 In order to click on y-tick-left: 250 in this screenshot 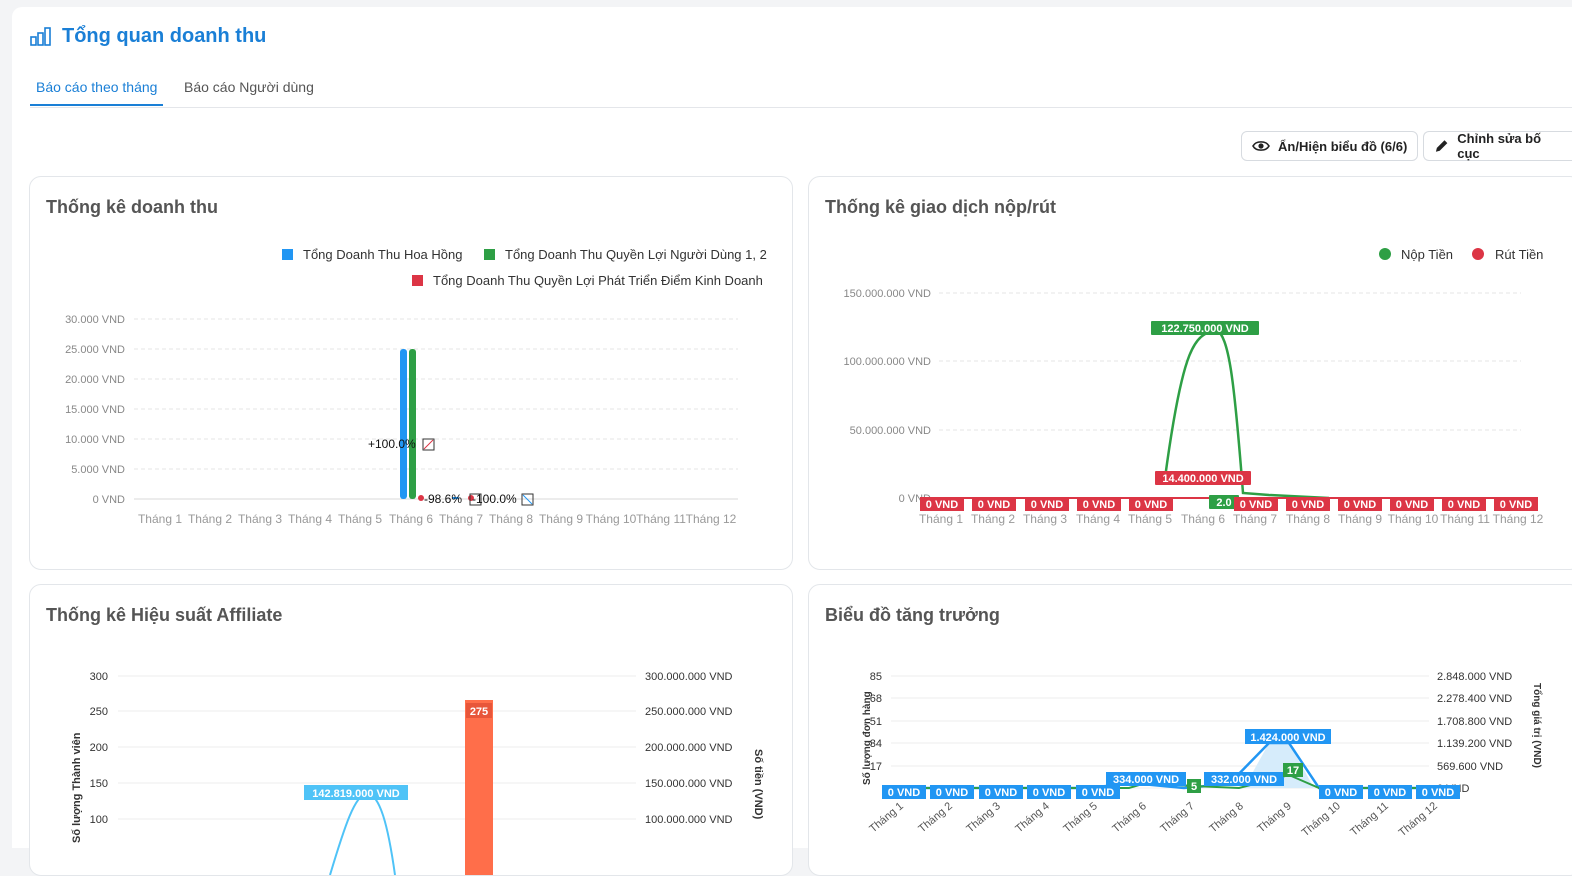, I will do `click(99, 712)`.